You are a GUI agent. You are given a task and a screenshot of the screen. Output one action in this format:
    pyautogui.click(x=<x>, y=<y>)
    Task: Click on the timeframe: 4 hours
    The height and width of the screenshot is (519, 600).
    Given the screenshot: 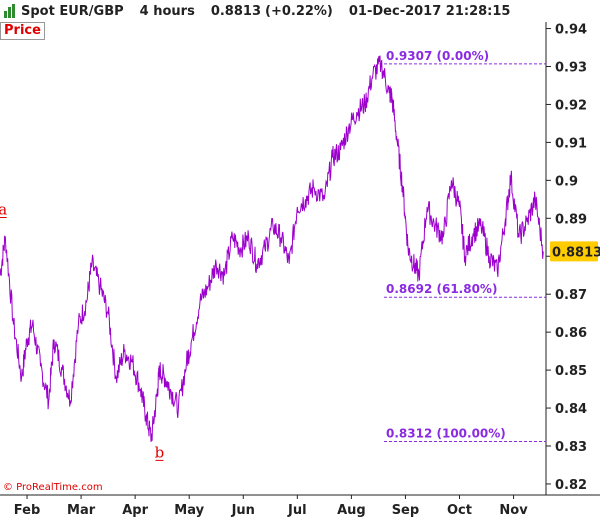 What is the action you would take?
    pyautogui.click(x=167, y=11)
    